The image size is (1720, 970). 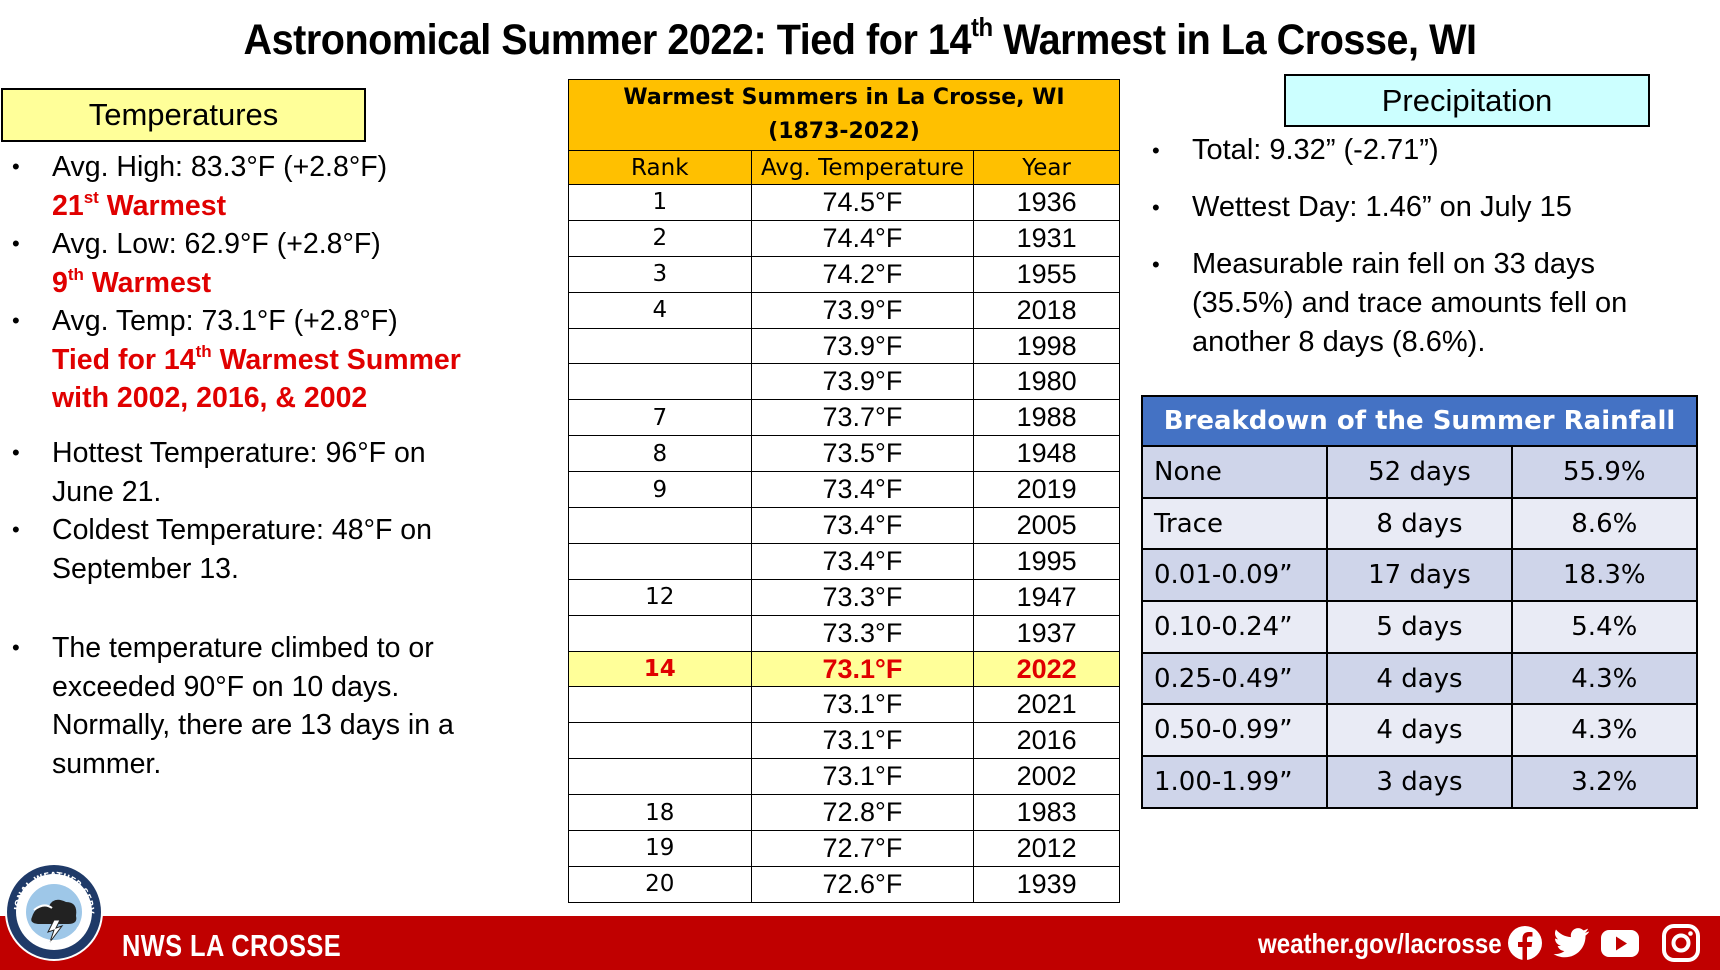 What do you see at coordinates (232, 945) in the screenshot?
I see `office-name: NWS LA CROSSE` at bounding box center [232, 945].